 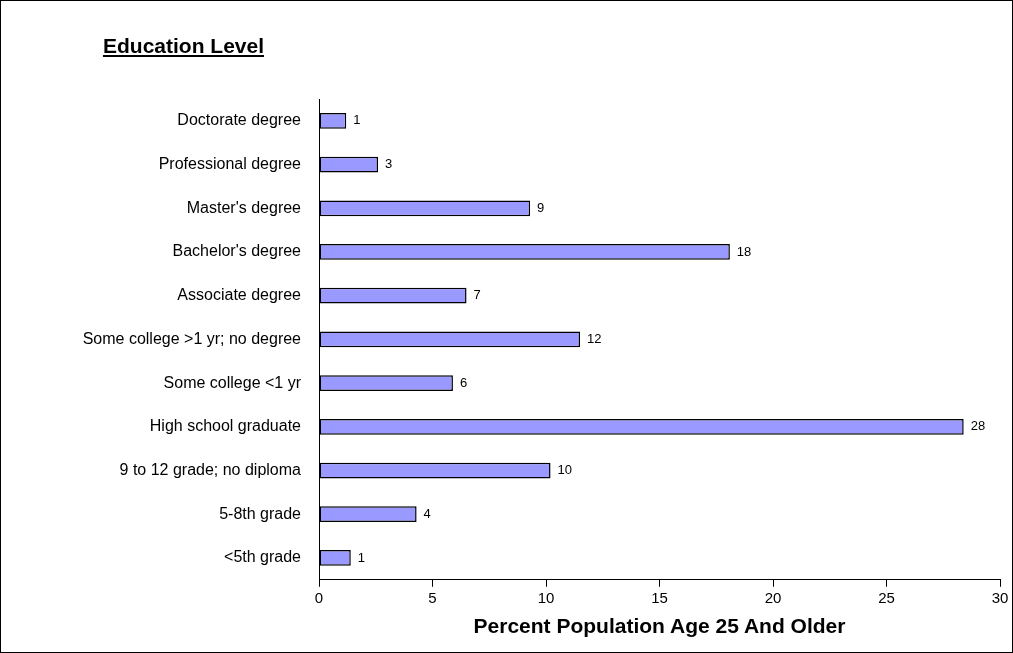 What do you see at coordinates (659, 626) in the screenshot?
I see `x-axis-title: Percent Population Age 25 And Older` at bounding box center [659, 626].